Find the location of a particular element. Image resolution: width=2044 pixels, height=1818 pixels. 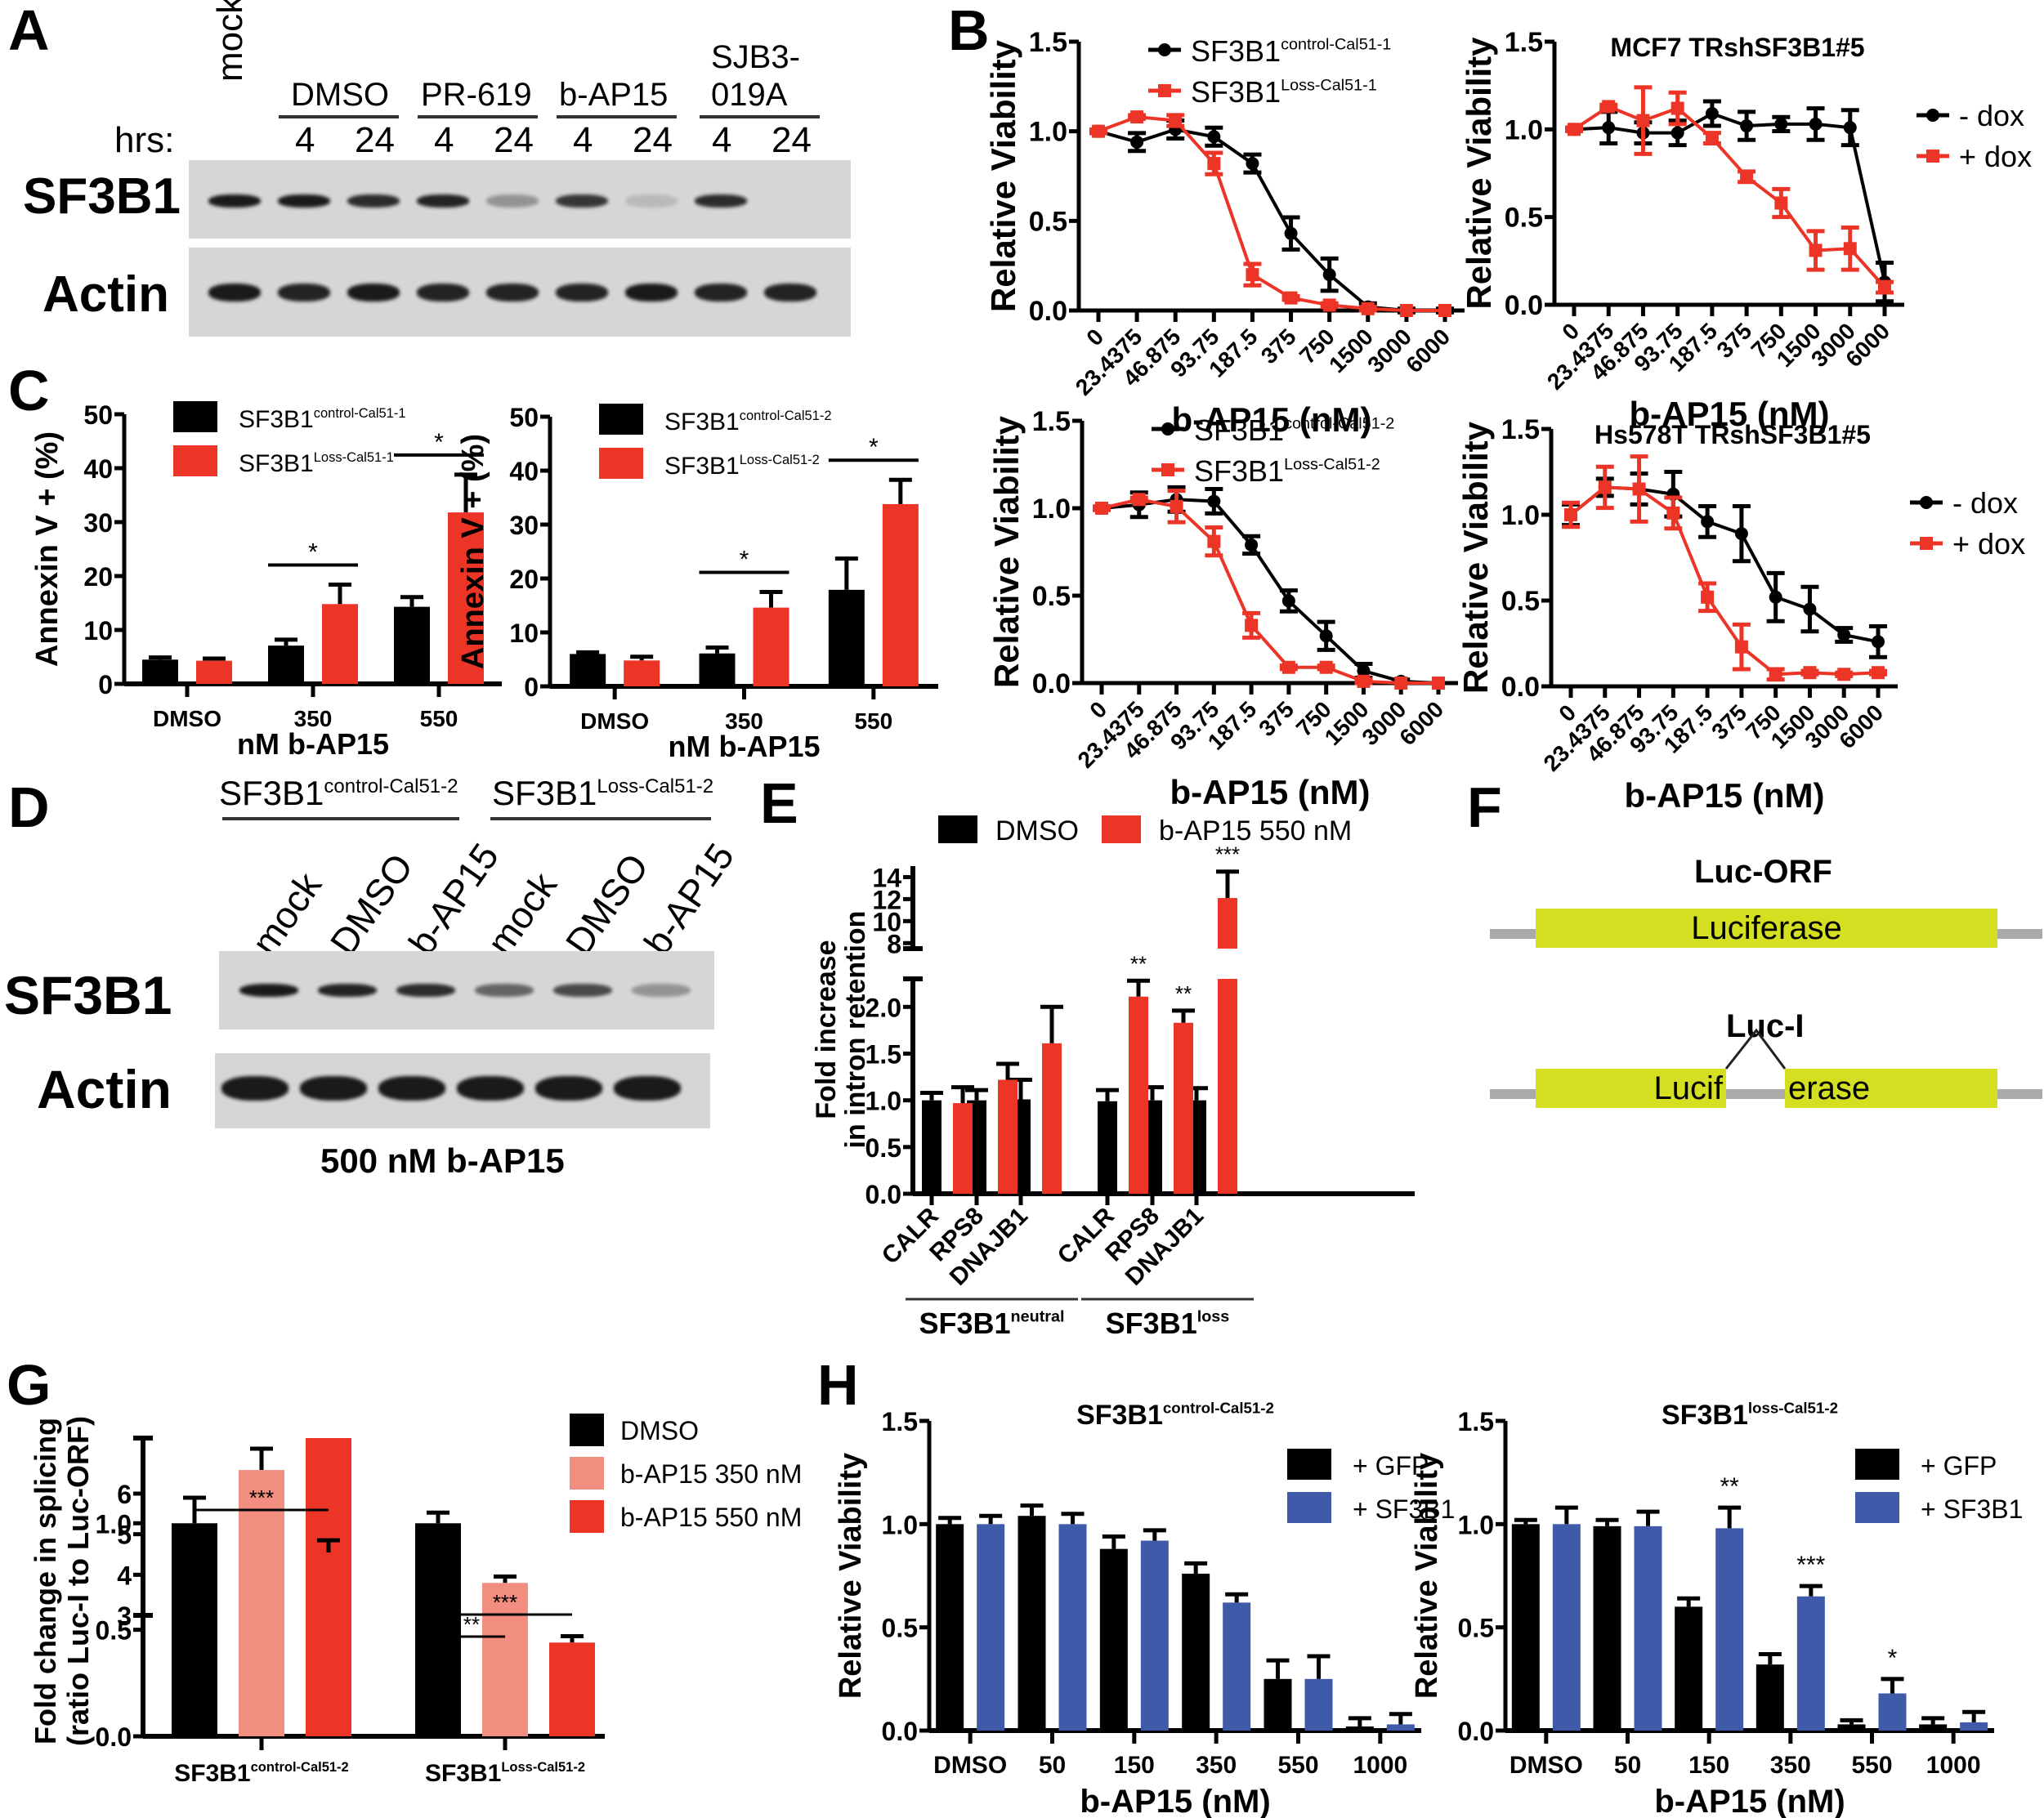

chart-title-base: SF3B1 is located at coordinates (1119, 1415).